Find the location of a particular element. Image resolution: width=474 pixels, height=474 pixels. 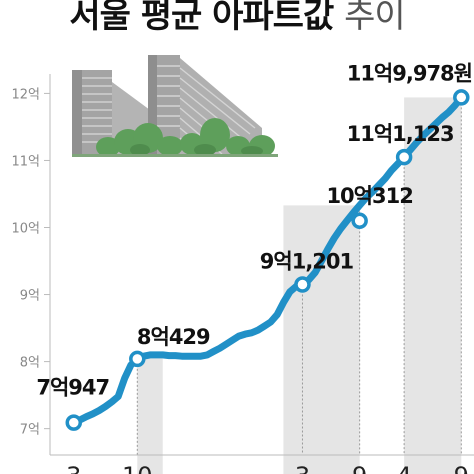

y-tick-label-6: 12억 is located at coordinates (25, 94).